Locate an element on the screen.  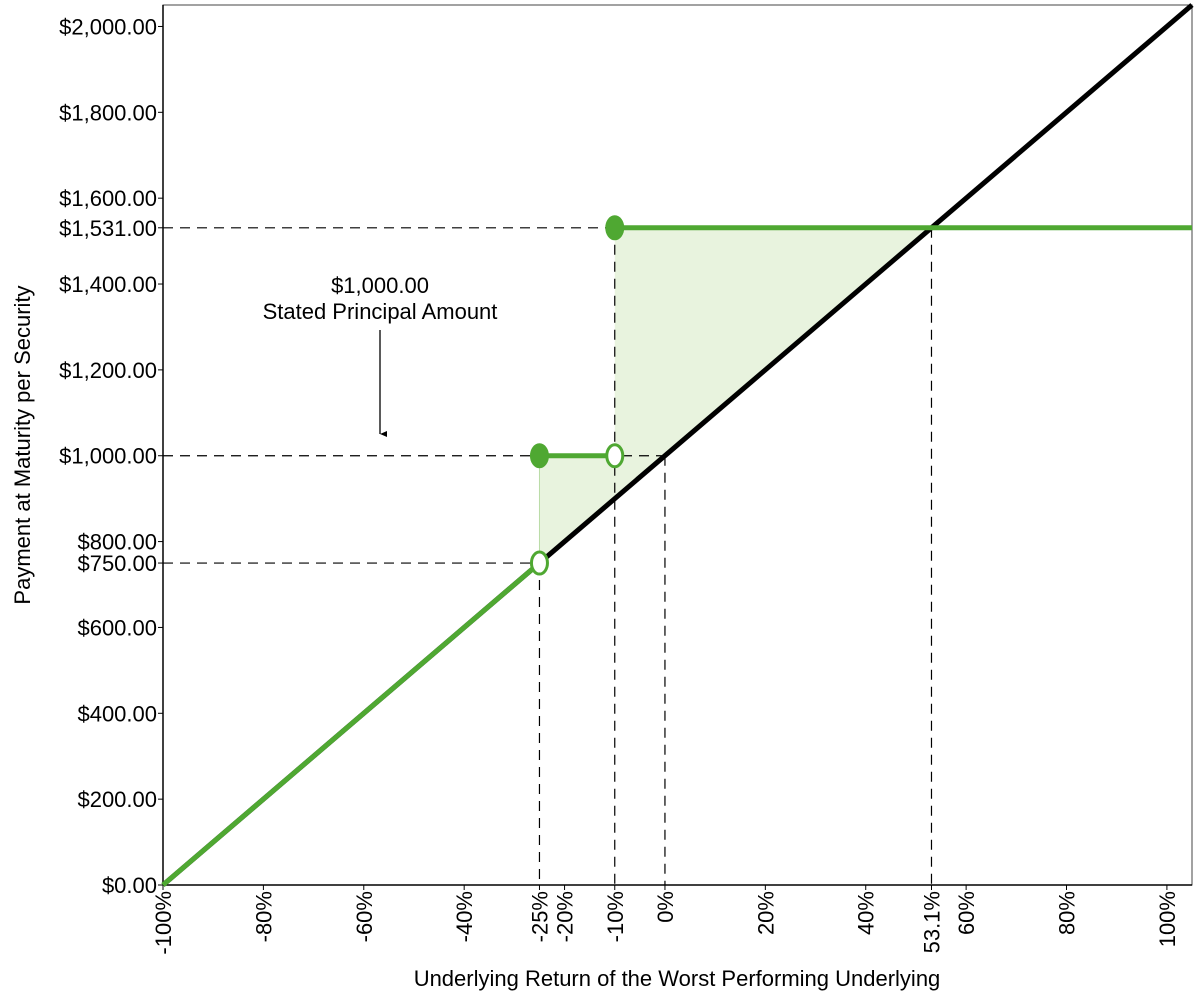
x-tick-label: 80% is located at coordinates (1067, 913).